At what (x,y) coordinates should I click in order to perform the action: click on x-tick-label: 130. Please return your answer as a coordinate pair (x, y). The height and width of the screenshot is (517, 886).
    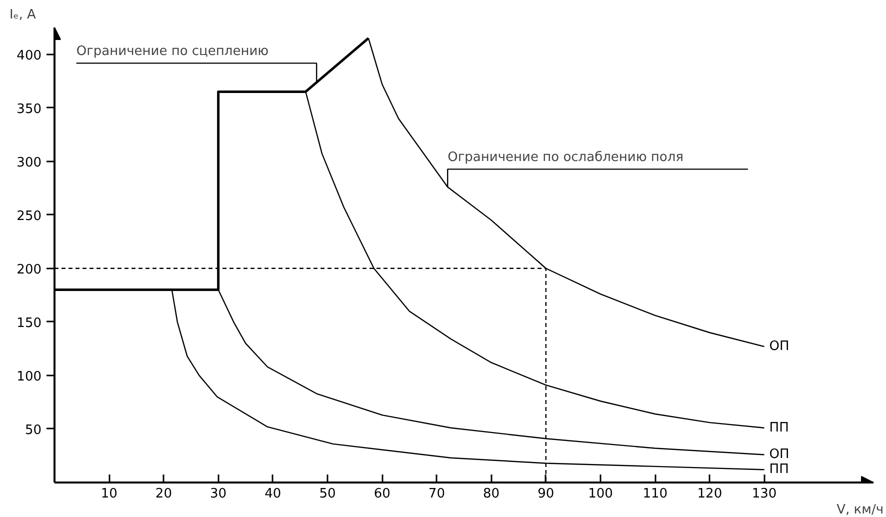
    Looking at the image, I should click on (764, 494).